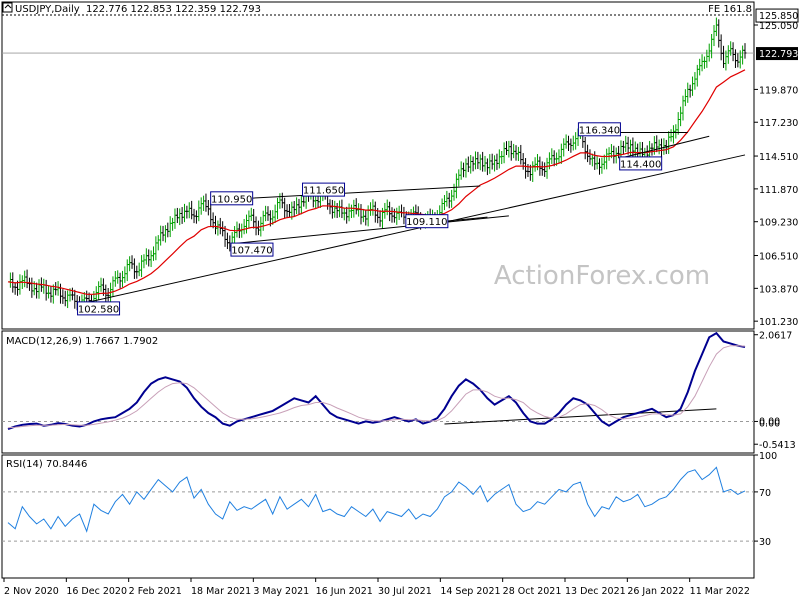 The height and width of the screenshot is (600, 800). I want to click on x-tick-label: 26 Jan 2022, so click(655, 591).